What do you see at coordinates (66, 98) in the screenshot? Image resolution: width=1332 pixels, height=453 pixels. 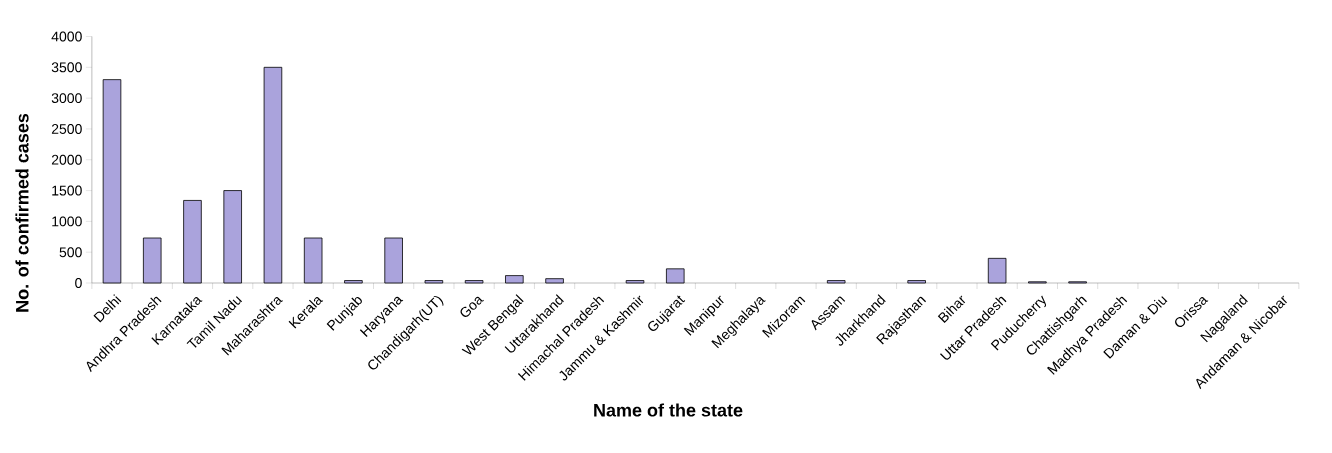 I see `y-tick-label: 3000` at bounding box center [66, 98].